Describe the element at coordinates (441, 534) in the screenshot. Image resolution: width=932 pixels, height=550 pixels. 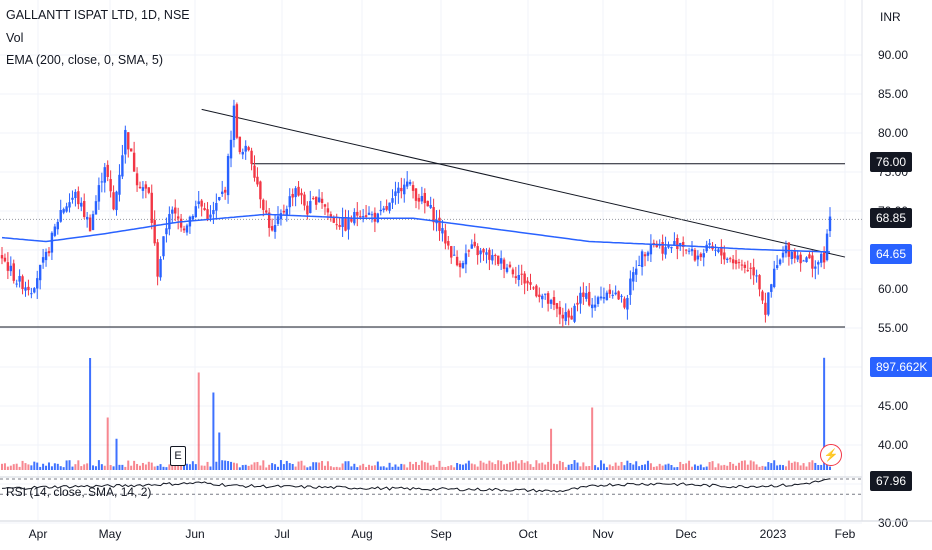
I see `x-tick-label: Sep` at that location.